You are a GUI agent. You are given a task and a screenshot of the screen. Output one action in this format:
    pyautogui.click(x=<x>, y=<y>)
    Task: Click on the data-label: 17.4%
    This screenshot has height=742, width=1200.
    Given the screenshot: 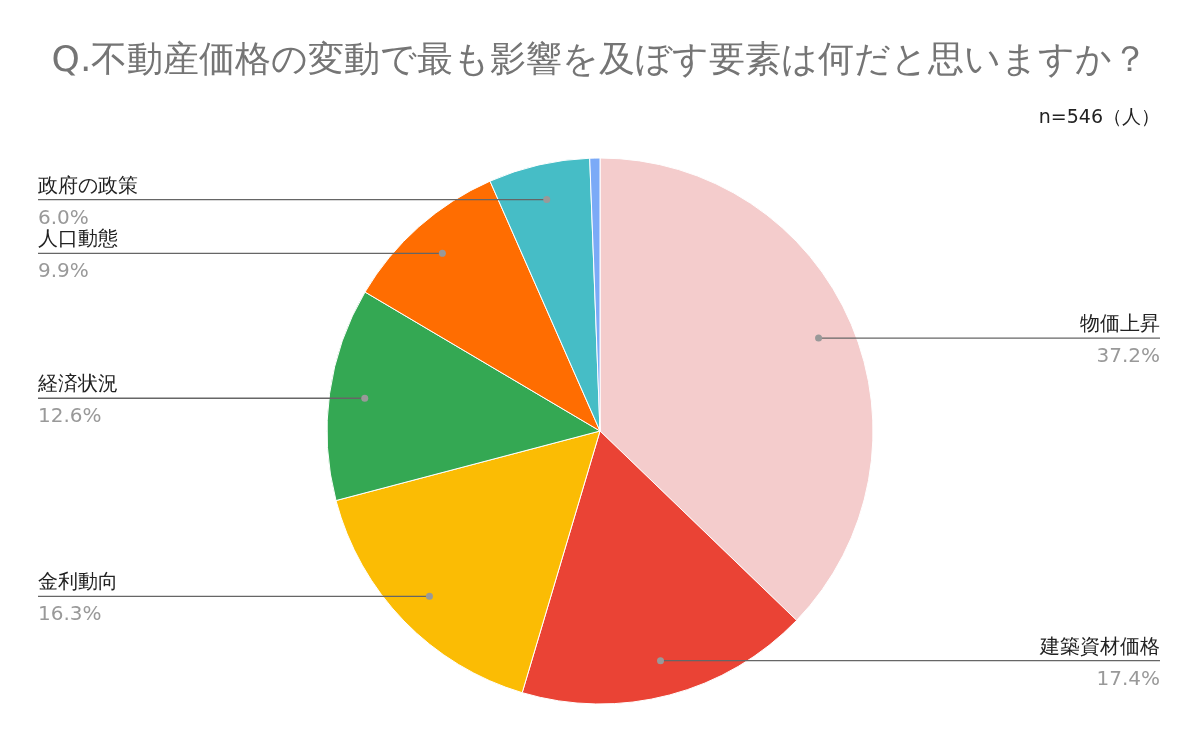 What is the action you would take?
    pyautogui.click(x=1128, y=677)
    